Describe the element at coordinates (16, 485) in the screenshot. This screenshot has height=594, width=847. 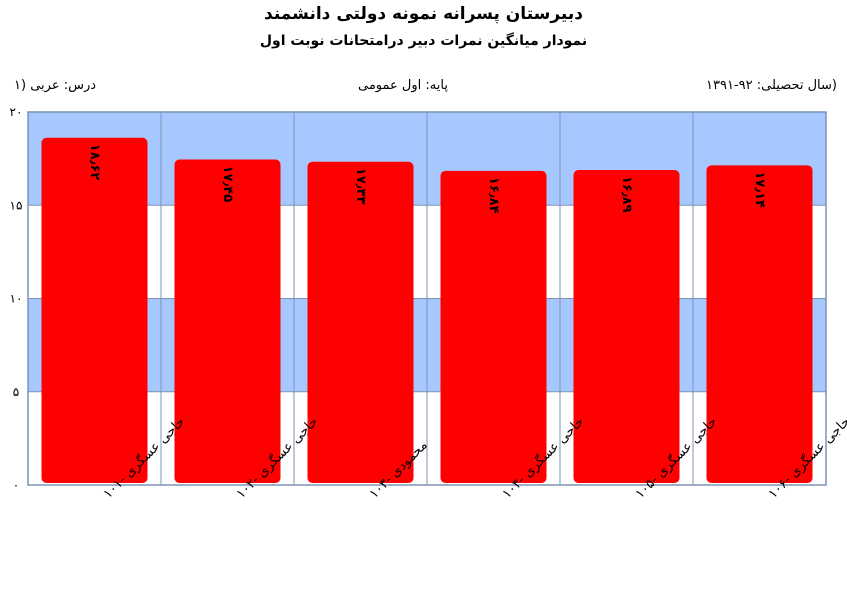
I see `y-tick-label: ۰` at that location.